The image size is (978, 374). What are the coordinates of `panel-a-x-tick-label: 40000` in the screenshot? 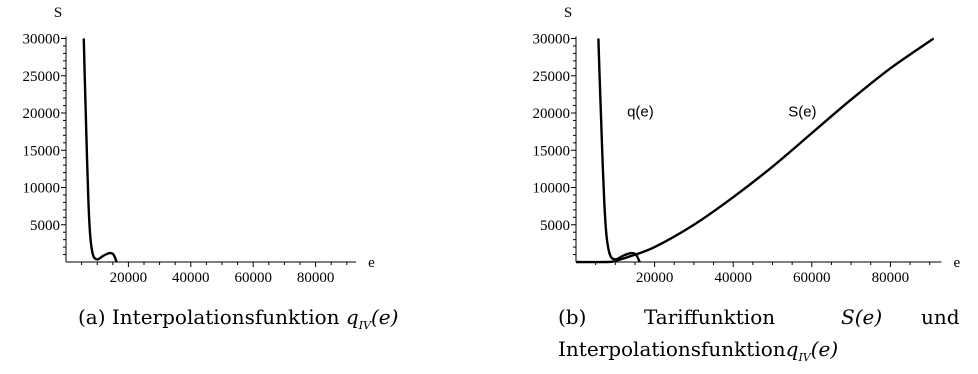 It's located at (191, 278).